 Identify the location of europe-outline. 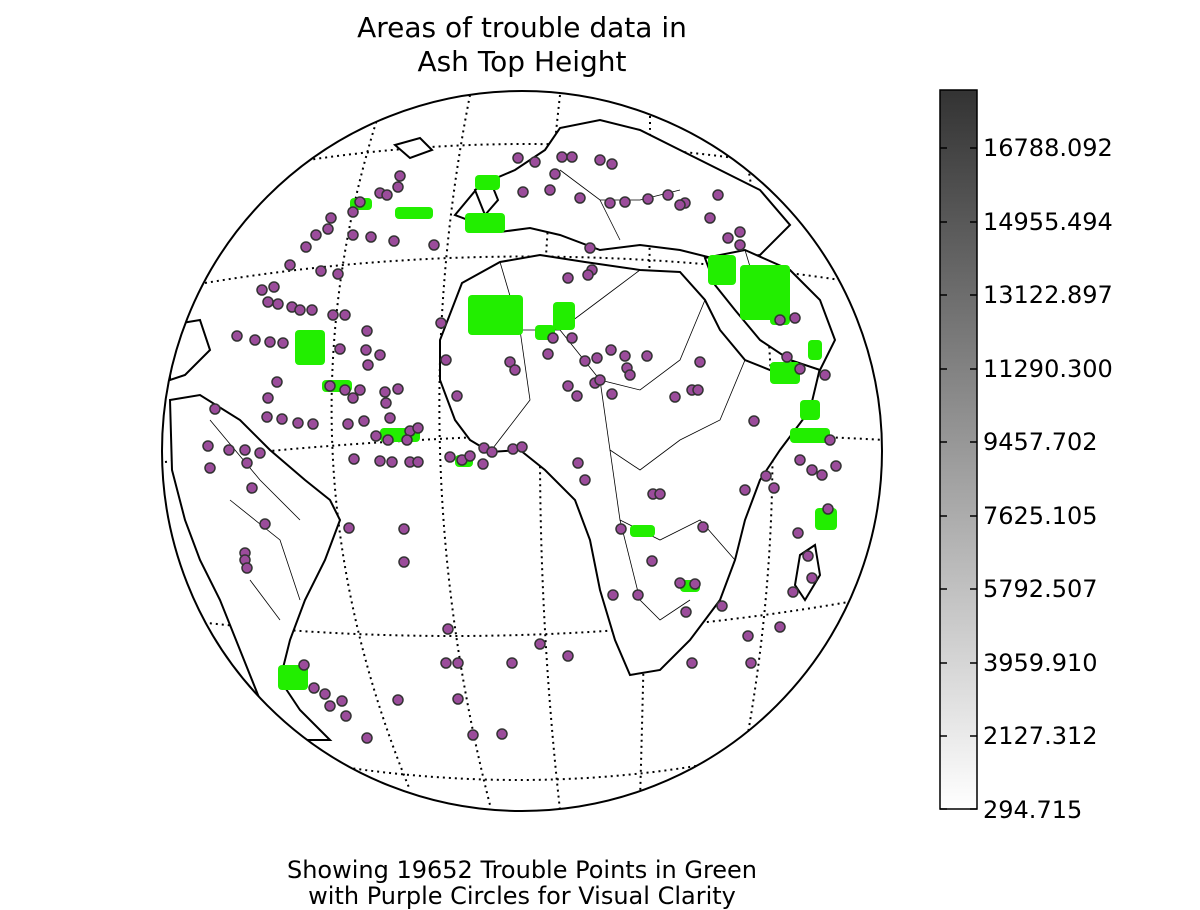
(622, 190).